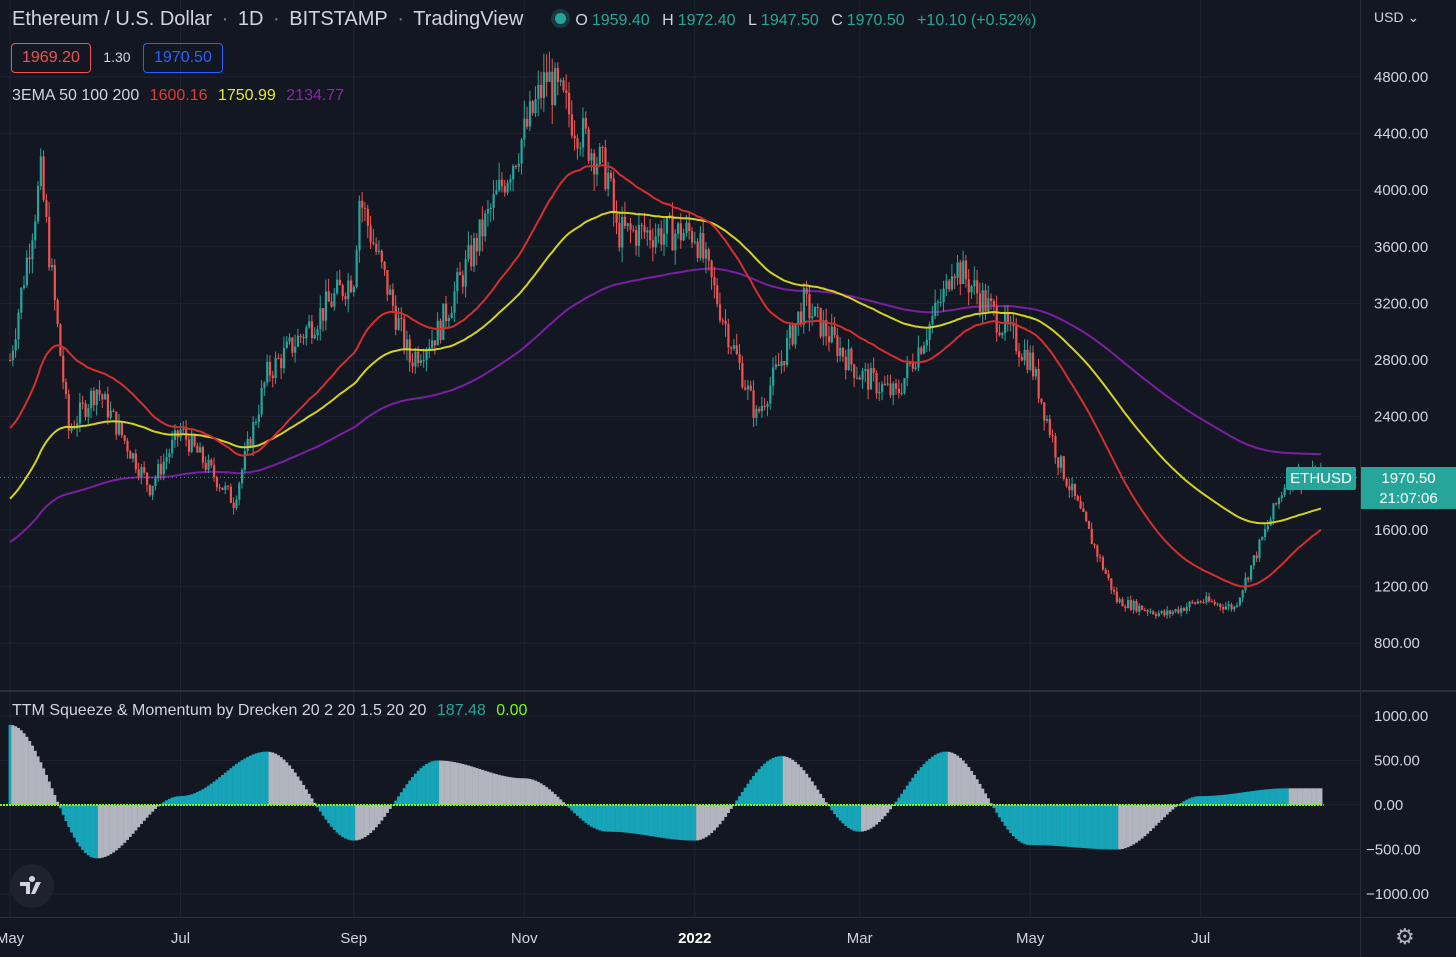  I want to click on sell-price-button: 1969.20, so click(51, 58).